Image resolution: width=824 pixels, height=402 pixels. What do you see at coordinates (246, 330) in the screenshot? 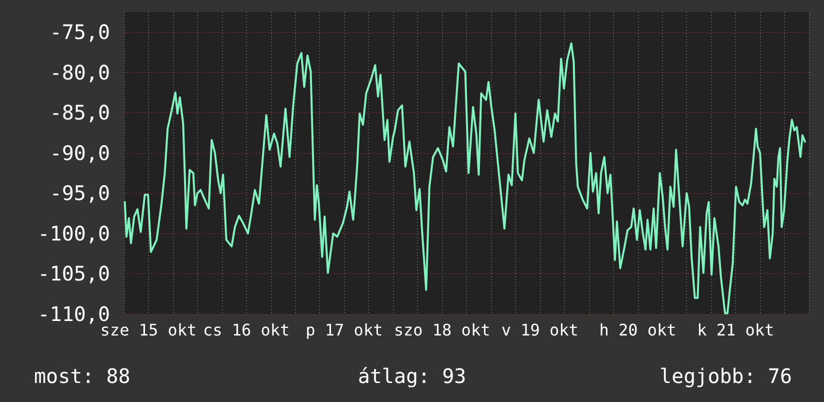
I see `x-tick-label: cs 16 okt` at bounding box center [246, 330].